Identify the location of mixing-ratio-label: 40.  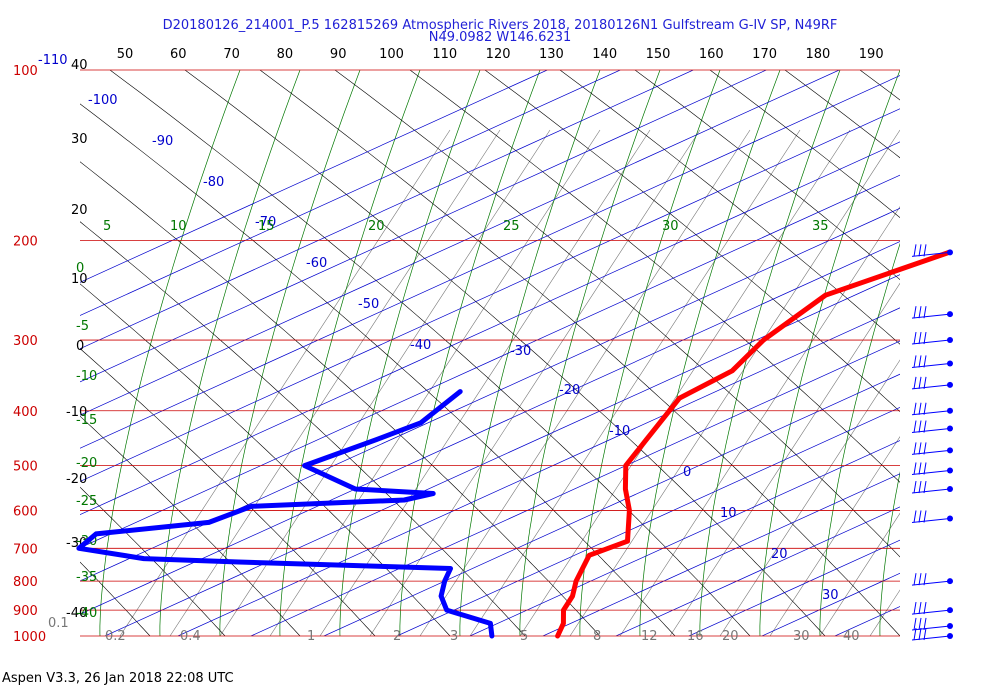
(851, 636).